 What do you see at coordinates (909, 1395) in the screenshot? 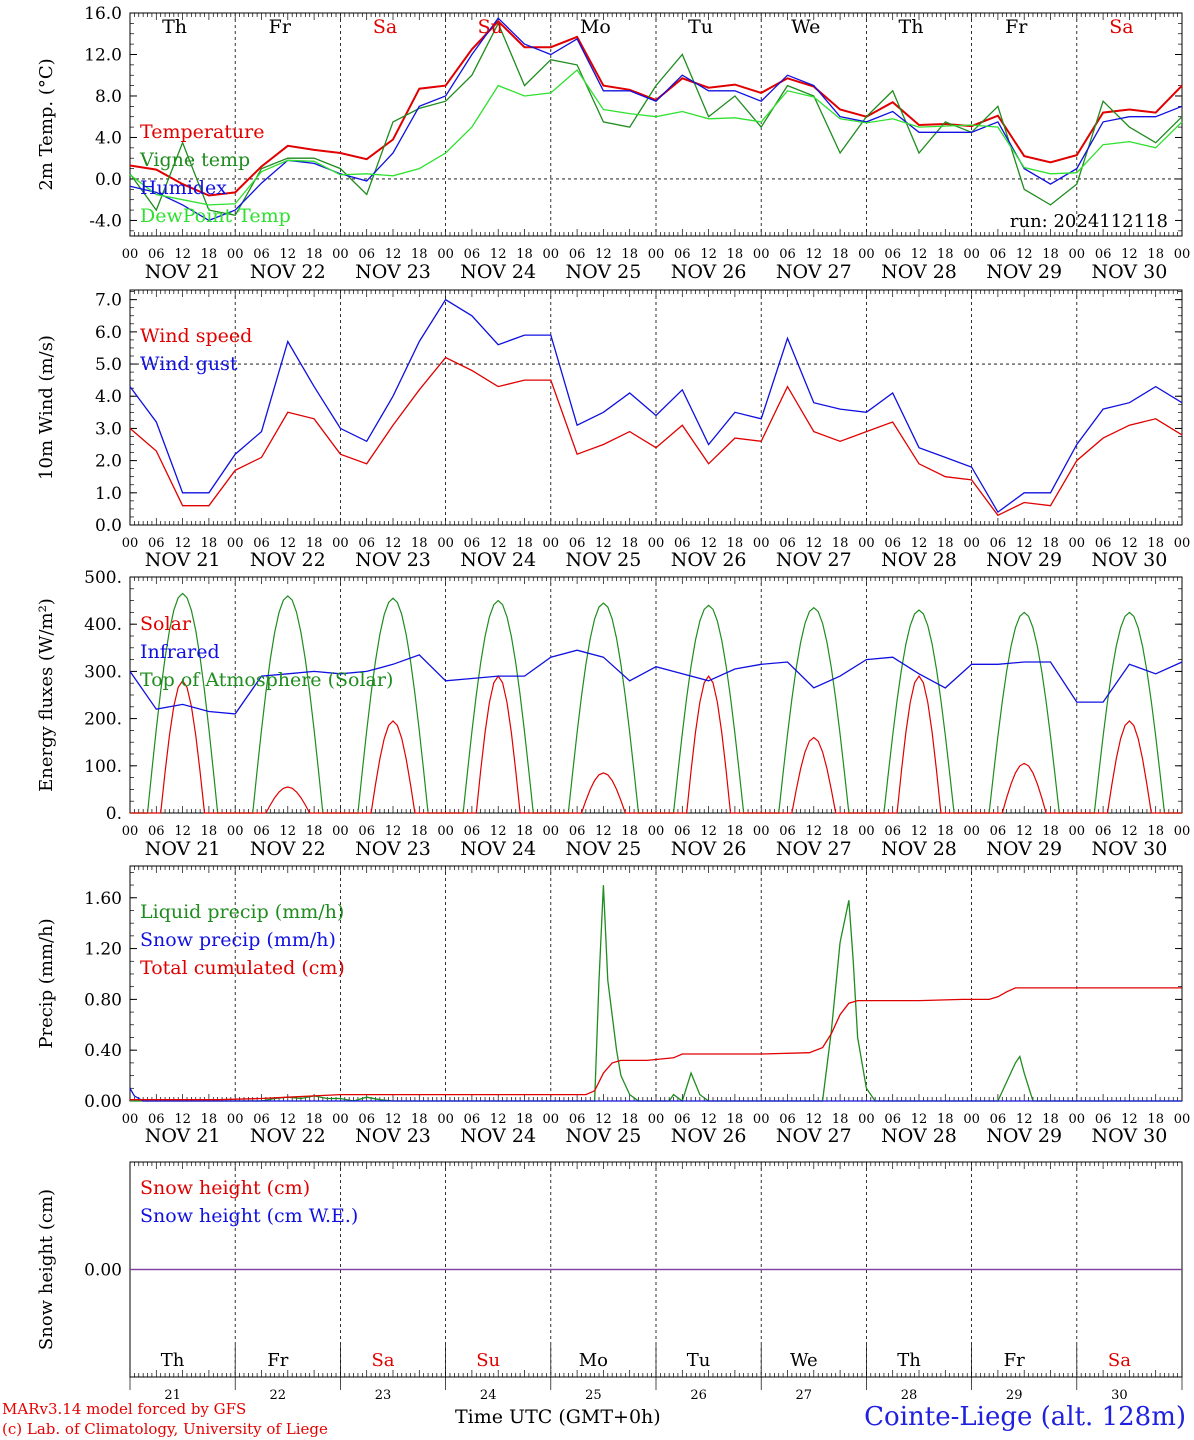
I see `day-number-label: 28` at bounding box center [909, 1395].